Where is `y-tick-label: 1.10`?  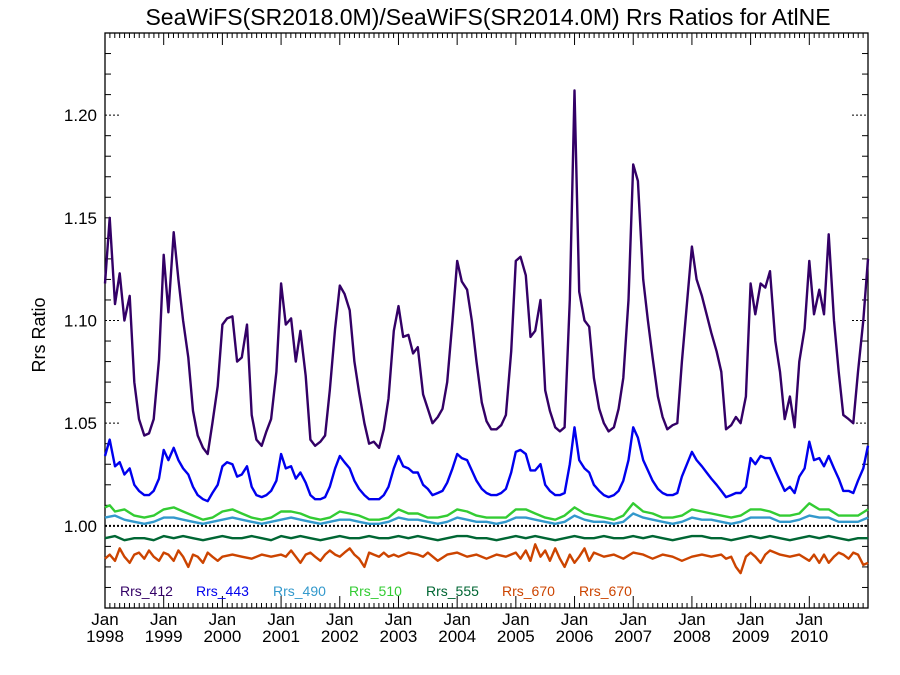 y-tick-label: 1.10 is located at coordinates (80, 321).